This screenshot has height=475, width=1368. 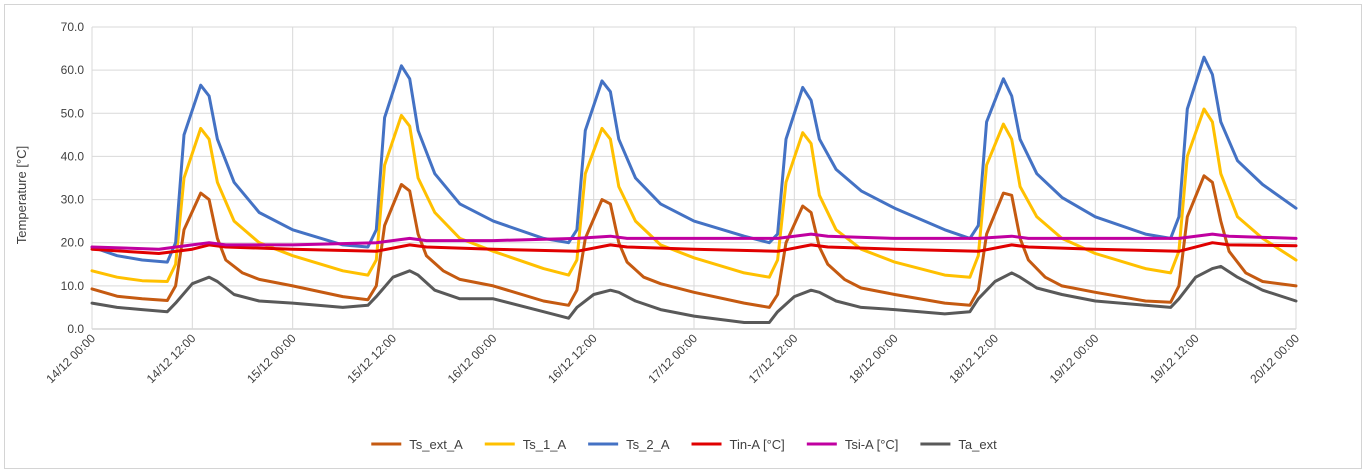 What do you see at coordinates (75, 329) in the screenshot?
I see `y-tick-label: 0.0` at bounding box center [75, 329].